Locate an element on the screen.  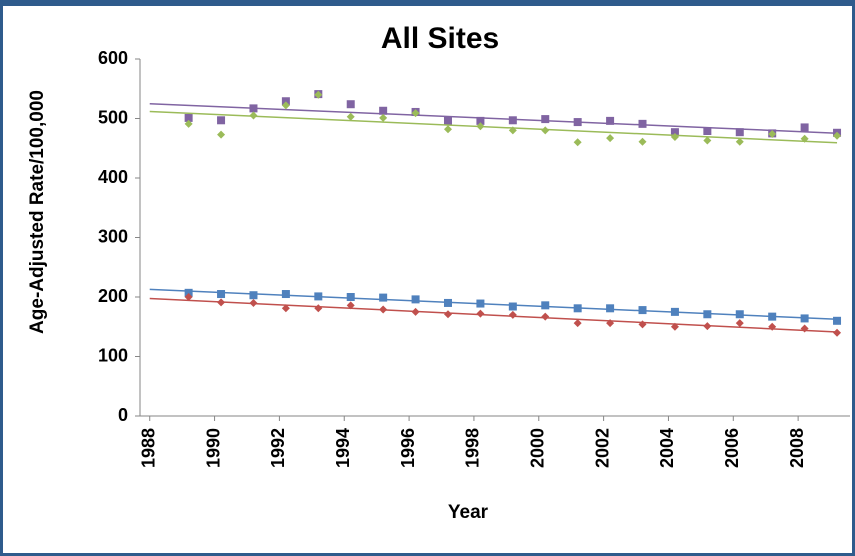
y-axis-label: Age-Adjusted Rate/100,000 is located at coordinates (37, 212).